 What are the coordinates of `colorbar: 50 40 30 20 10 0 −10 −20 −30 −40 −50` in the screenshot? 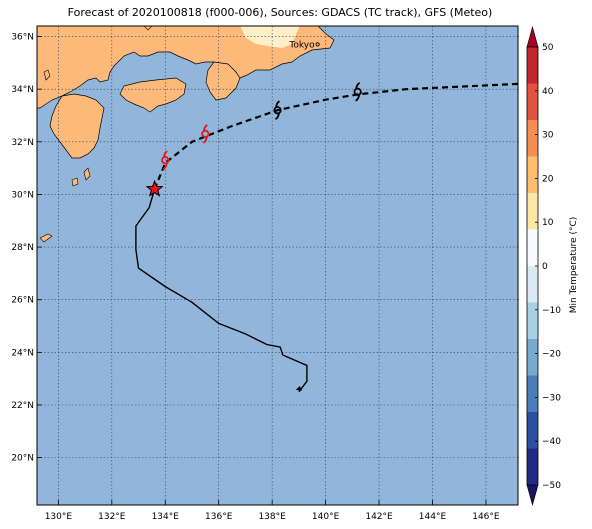 It's located at (543, 266).